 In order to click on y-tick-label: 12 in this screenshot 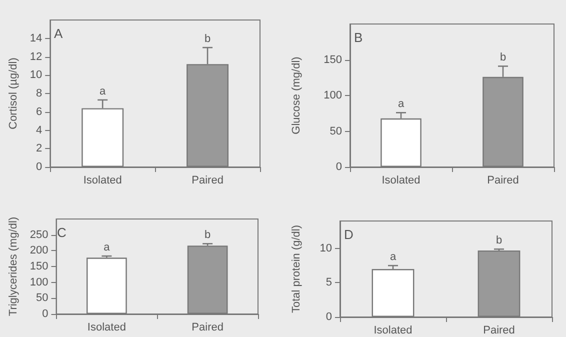, I will do `click(36, 56)`.